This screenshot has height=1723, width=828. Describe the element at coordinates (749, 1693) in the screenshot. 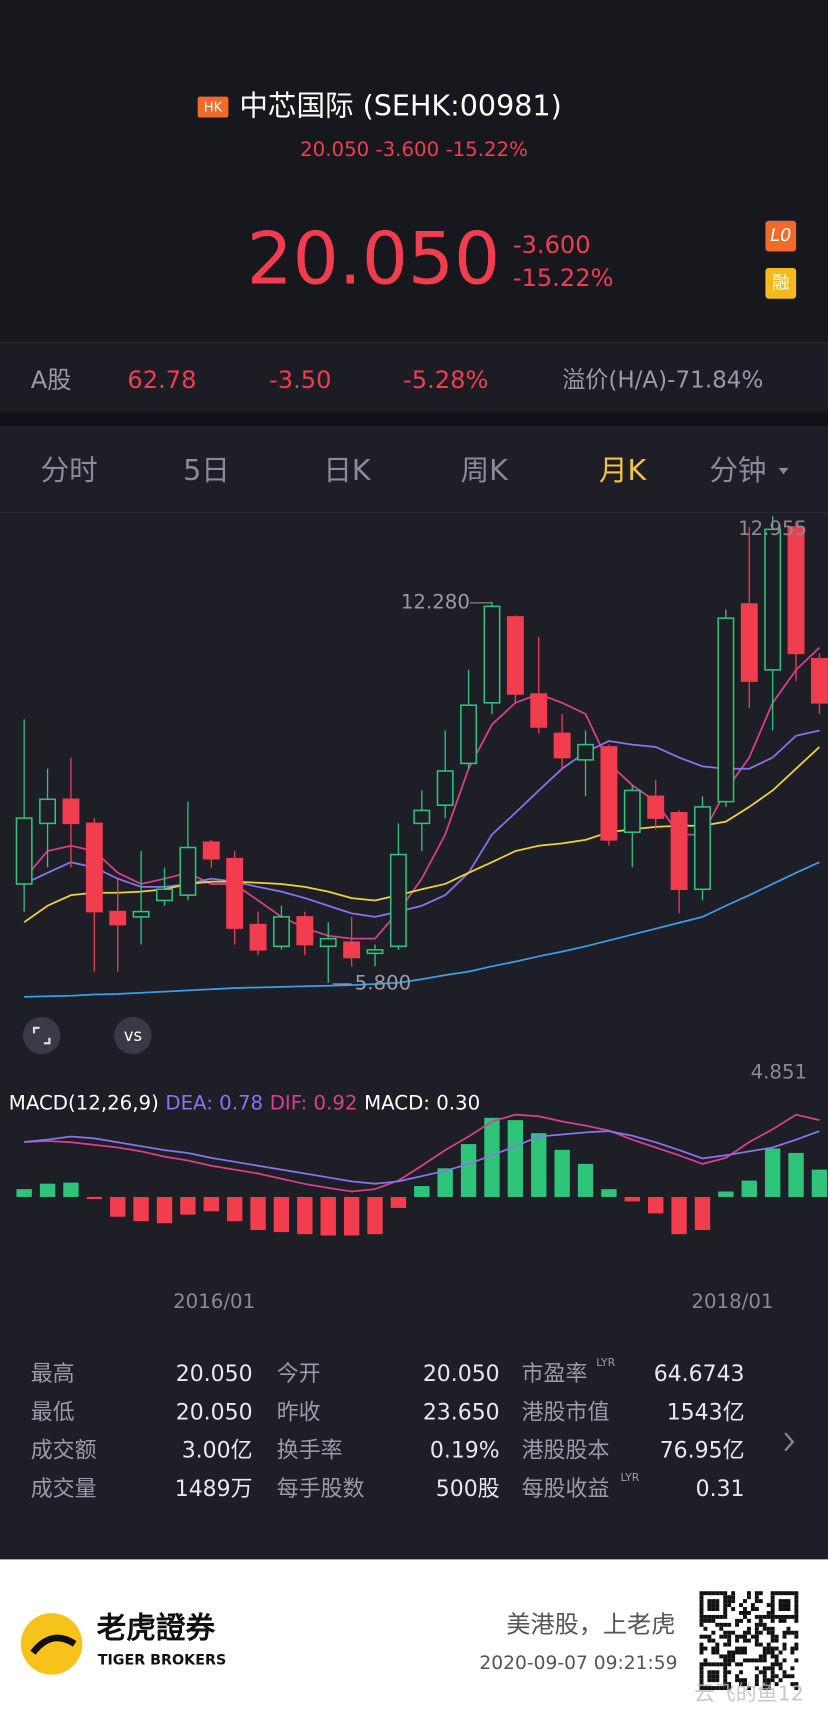

I see `watermark: 云飞的鱼12` at that location.